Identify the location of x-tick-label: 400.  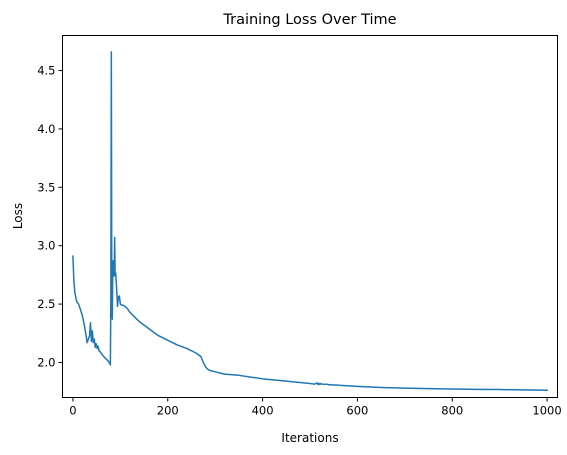
(263, 411).